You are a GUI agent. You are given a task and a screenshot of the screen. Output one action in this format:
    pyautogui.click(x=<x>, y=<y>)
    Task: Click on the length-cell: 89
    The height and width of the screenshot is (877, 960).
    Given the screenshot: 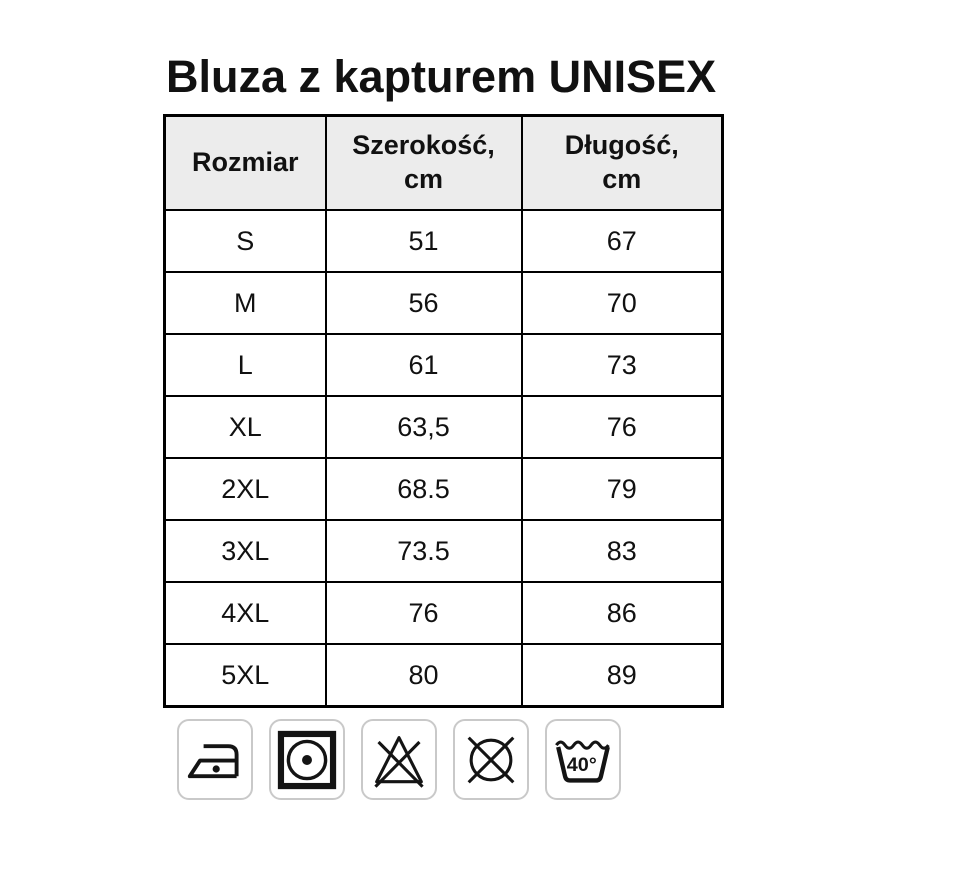 What is the action you would take?
    pyautogui.click(x=622, y=675)
    